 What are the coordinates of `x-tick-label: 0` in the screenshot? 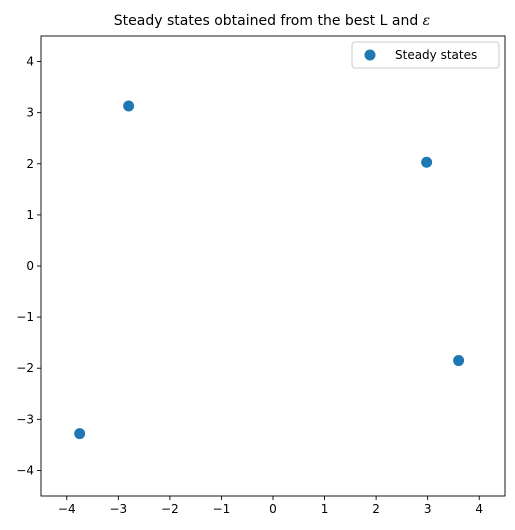 It's located at (273, 509).